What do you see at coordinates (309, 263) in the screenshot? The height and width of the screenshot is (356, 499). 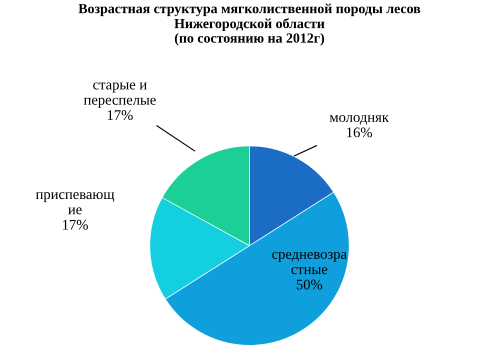 I see `slice-label: средневозра стные` at bounding box center [309, 263].